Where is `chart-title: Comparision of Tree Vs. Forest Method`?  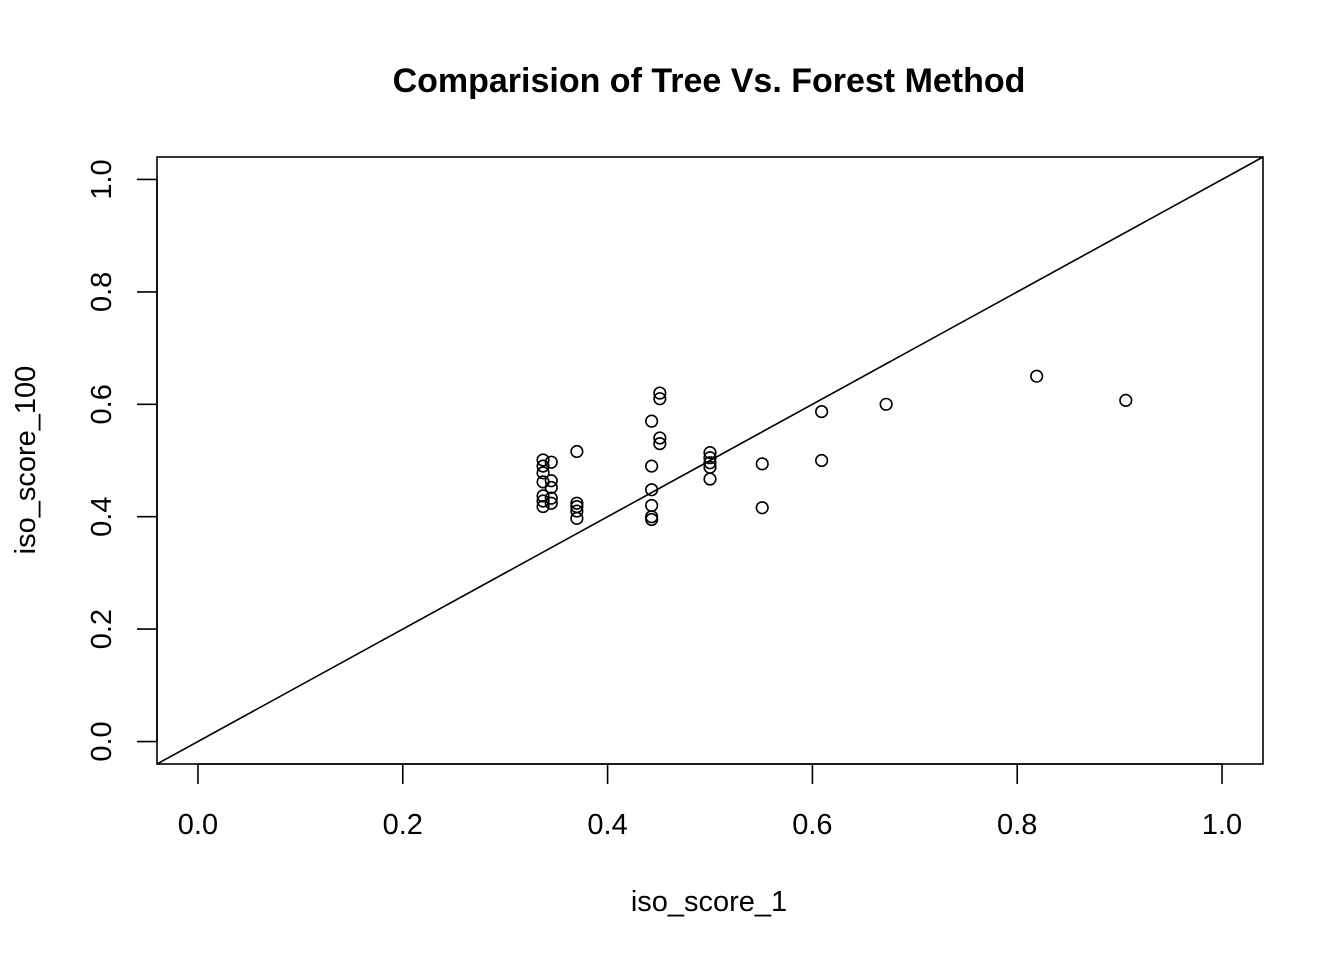
chart-title: Comparision of Tree Vs. Forest Method is located at coordinates (709, 81).